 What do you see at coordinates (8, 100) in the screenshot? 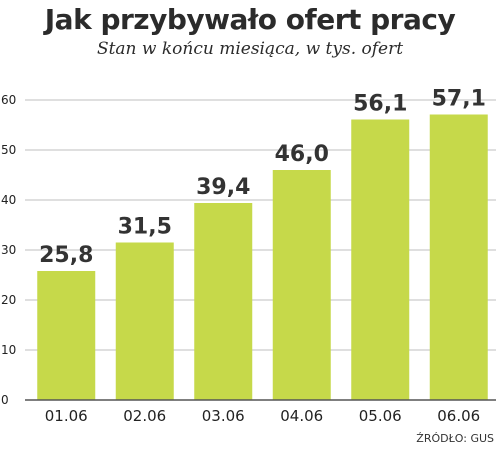
I see `y-tick-label: 60` at bounding box center [8, 100].